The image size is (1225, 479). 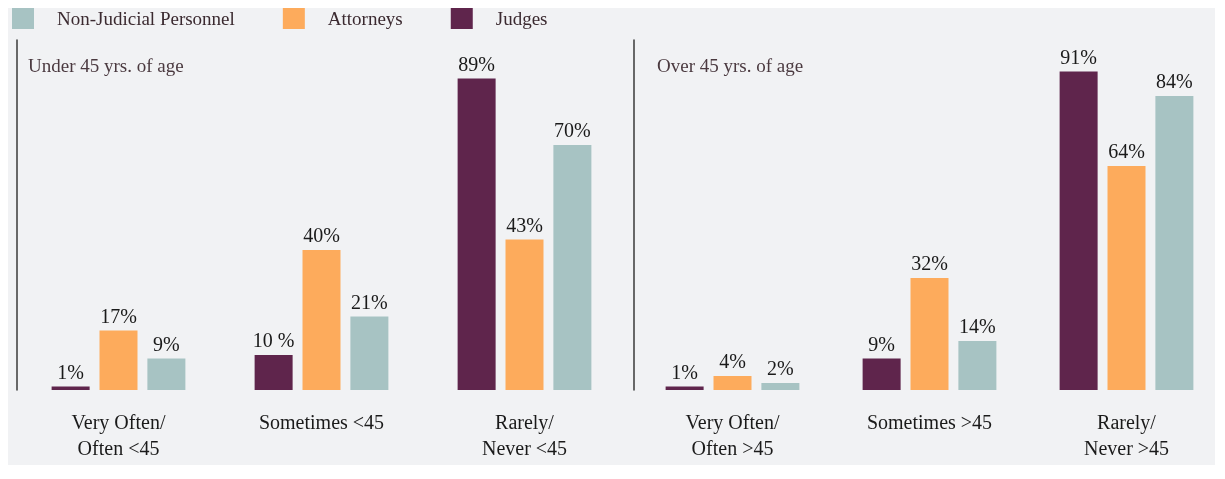 I want to click on chart-title: Under 45 yrs. of age, so click(x=106, y=65).